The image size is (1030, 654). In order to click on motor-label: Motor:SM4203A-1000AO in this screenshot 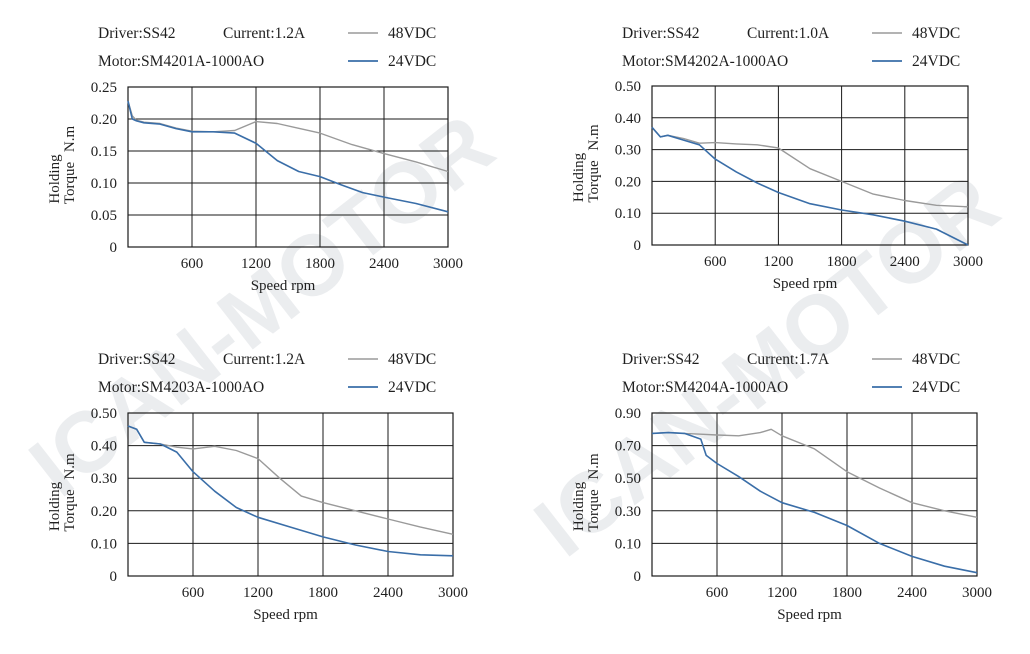, I will do `click(181, 387)`.